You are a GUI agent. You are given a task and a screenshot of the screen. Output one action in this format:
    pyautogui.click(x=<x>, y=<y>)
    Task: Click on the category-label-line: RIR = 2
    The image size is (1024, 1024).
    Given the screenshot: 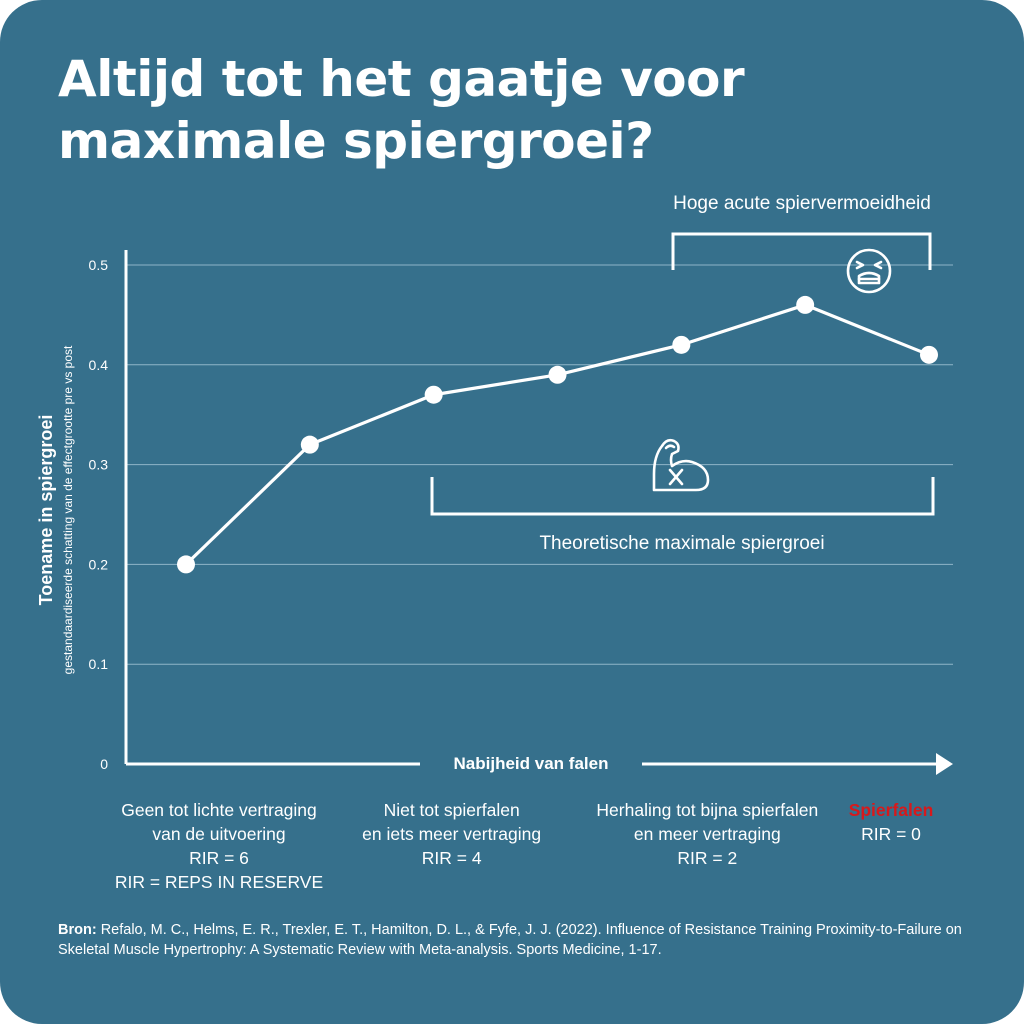 What is the action you would take?
    pyautogui.click(x=707, y=858)
    